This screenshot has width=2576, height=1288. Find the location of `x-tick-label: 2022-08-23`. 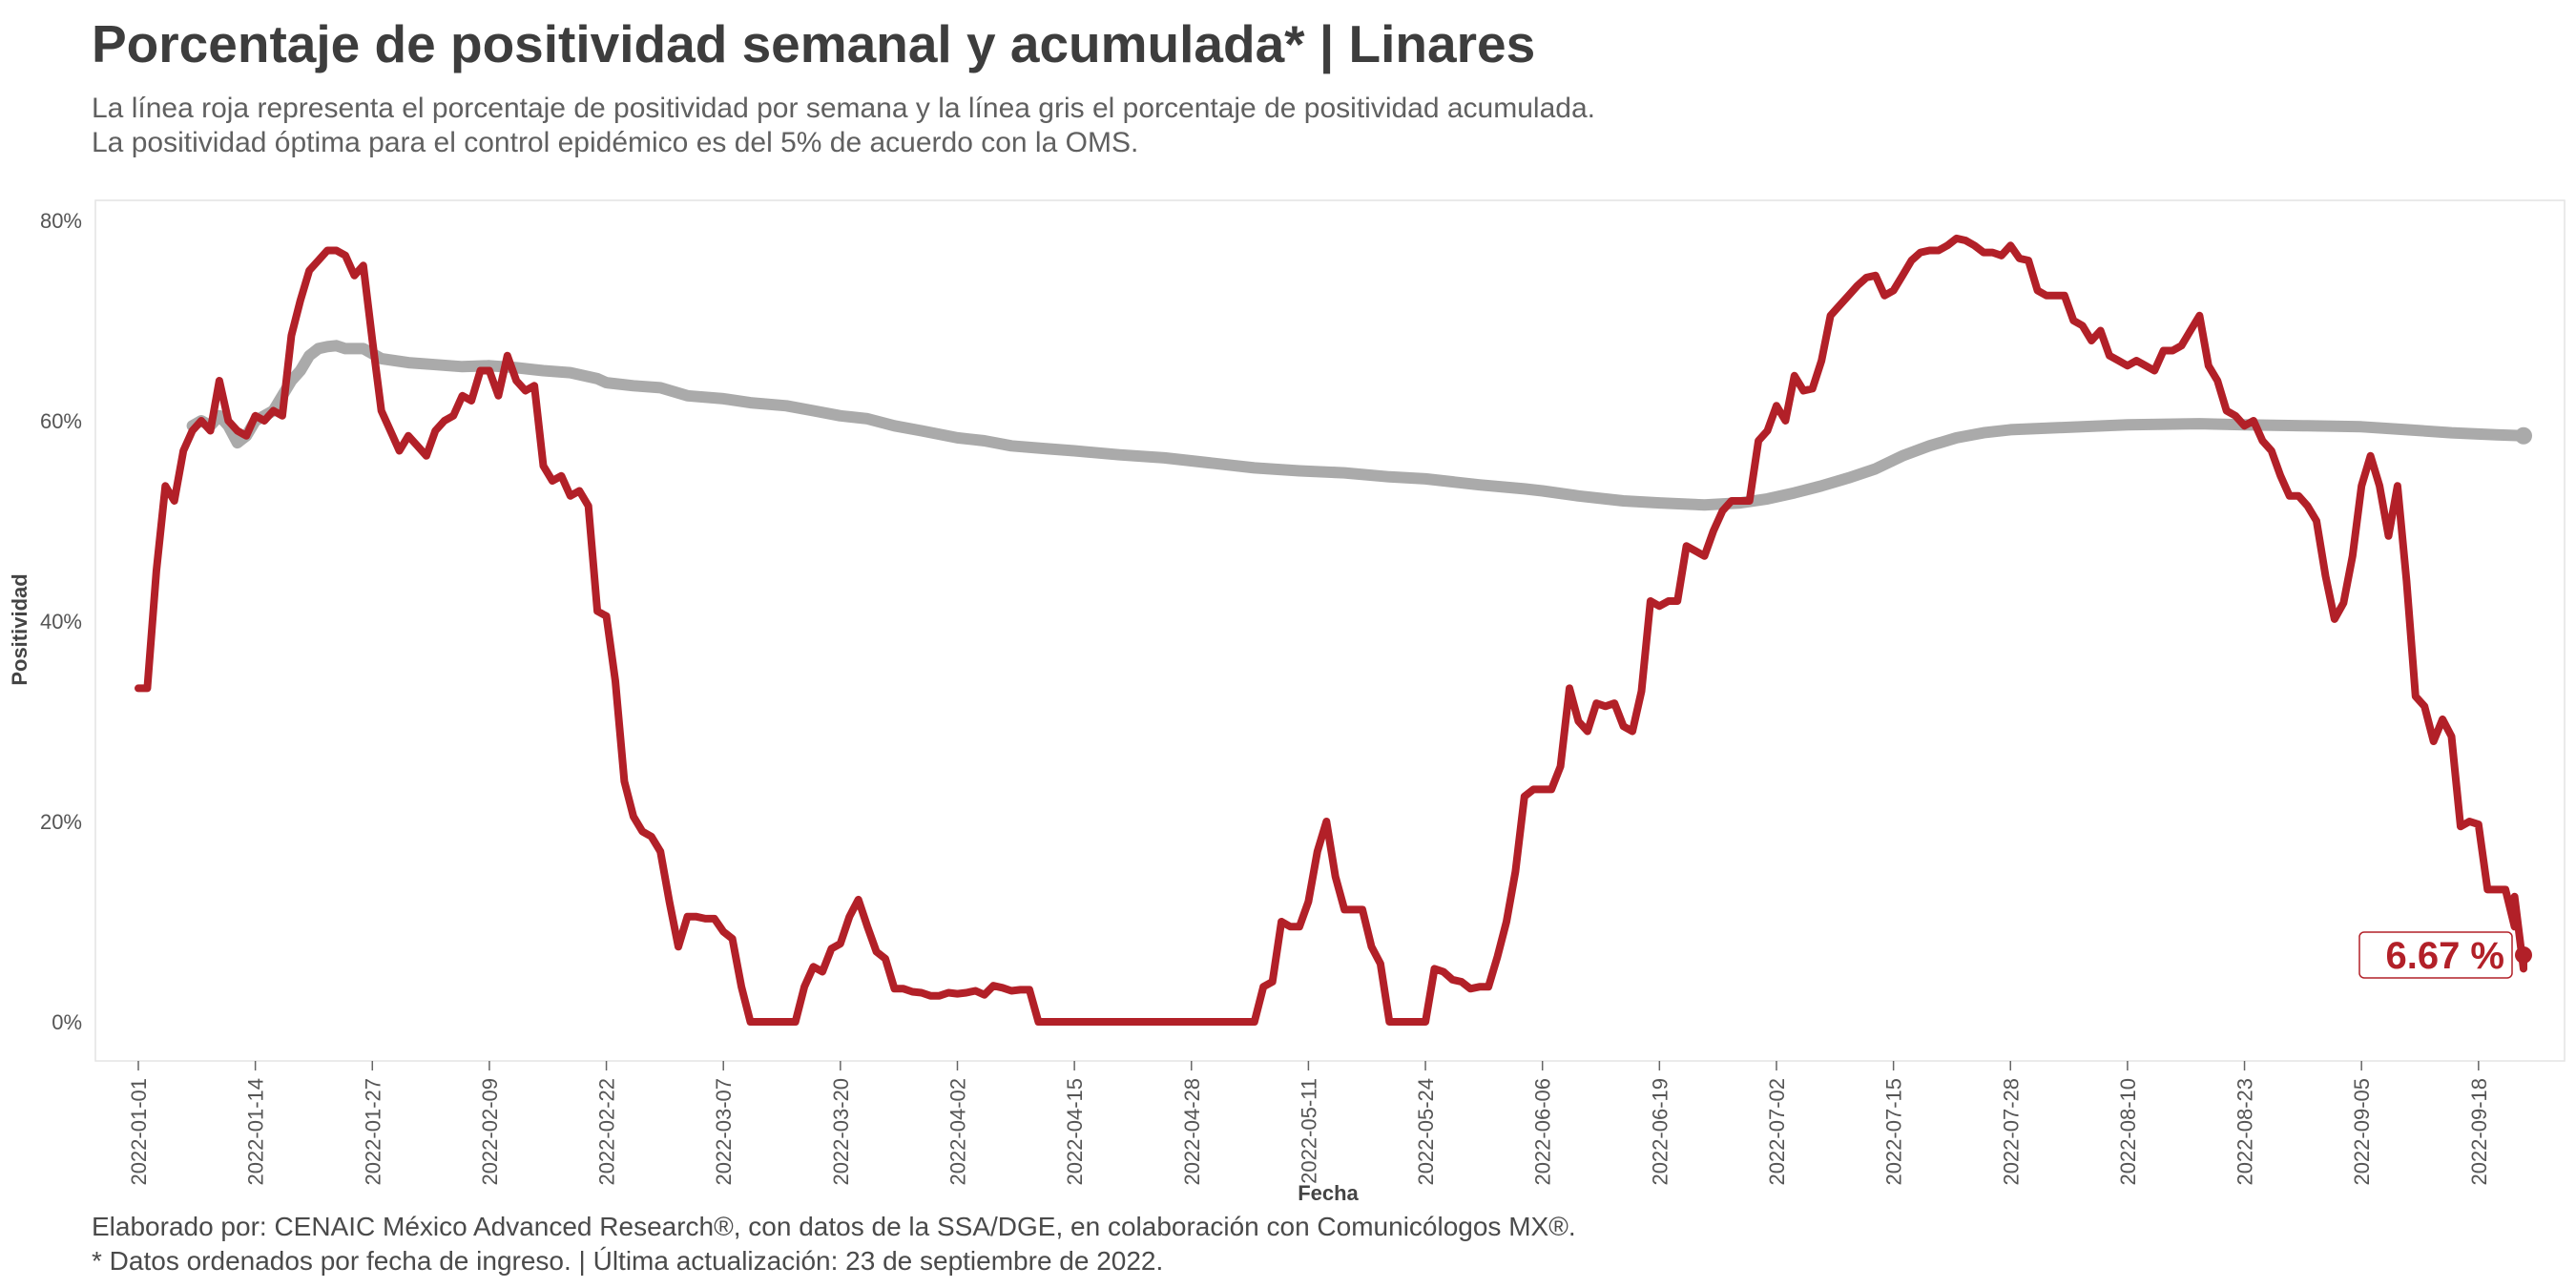

x-tick-label: 2022-08-23 is located at coordinates (2245, 1132).